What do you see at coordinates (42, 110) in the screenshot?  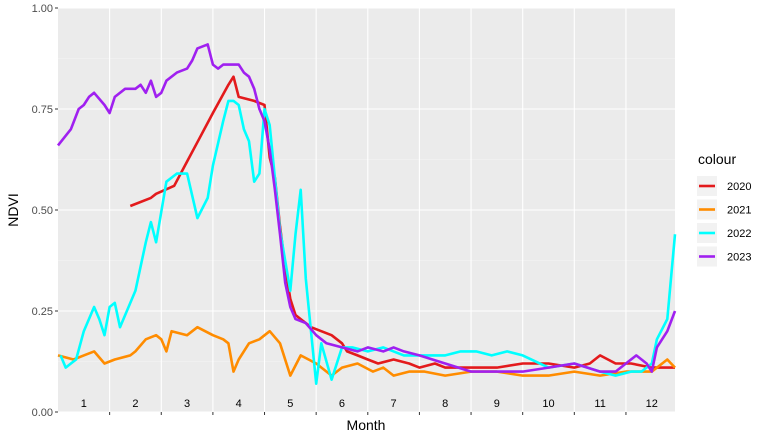 I see `y-tick-label: 0.75` at bounding box center [42, 110].